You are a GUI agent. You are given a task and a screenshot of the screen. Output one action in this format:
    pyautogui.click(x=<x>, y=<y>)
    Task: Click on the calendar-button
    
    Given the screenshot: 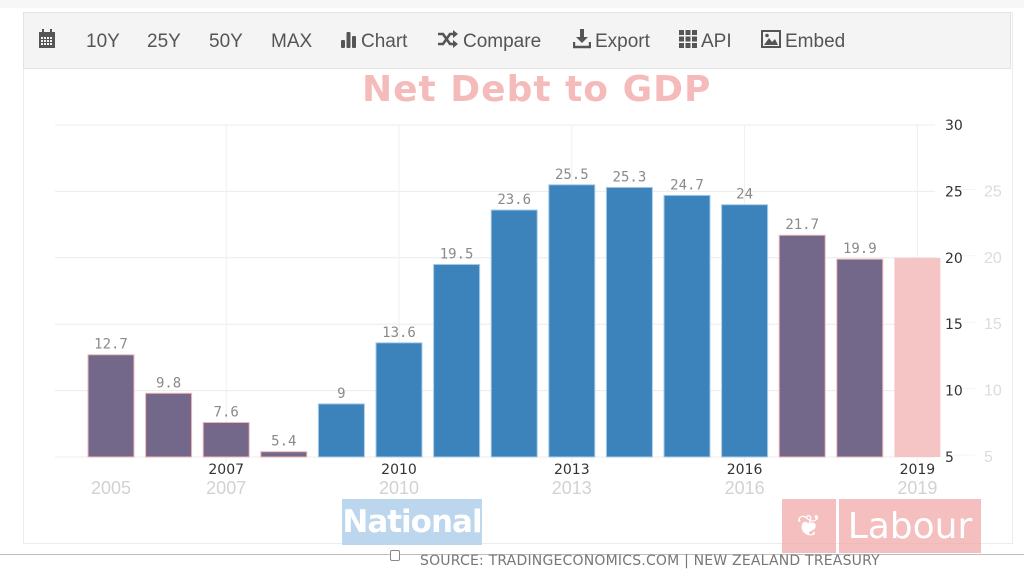 What is the action you would take?
    pyautogui.click(x=47, y=42)
    